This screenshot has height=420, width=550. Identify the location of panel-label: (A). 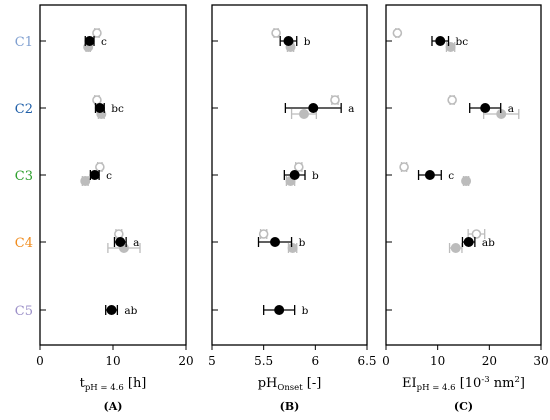
(113, 406).